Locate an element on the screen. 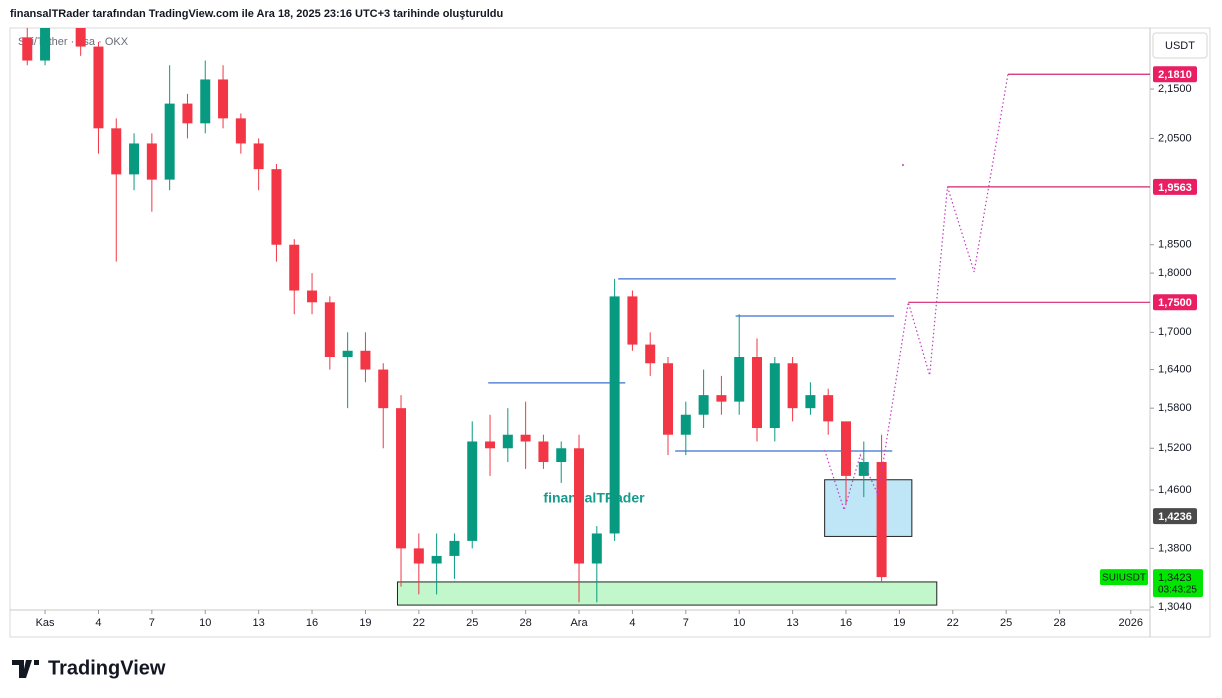 Image resolution: width=1222 pixels, height=698 pixels. price-label: 2,1810 is located at coordinates (1175, 75).